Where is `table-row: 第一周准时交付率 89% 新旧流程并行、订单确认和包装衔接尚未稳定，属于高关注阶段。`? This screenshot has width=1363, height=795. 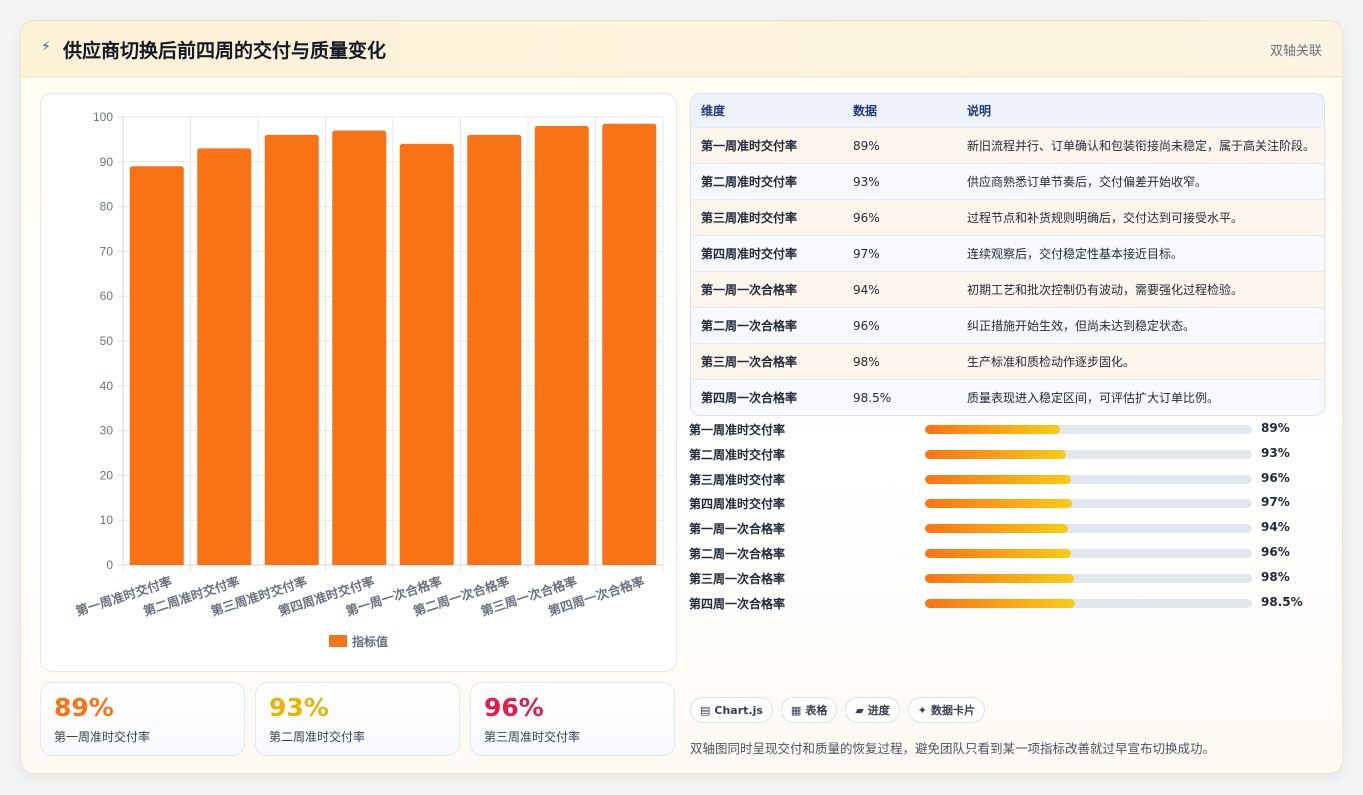
table-row: 第一周准时交付率 89% 新旧流程并行、订单确认和包装衔接尚未稳定，属于高关注阶段。 is located at coordinates (1007, 145).